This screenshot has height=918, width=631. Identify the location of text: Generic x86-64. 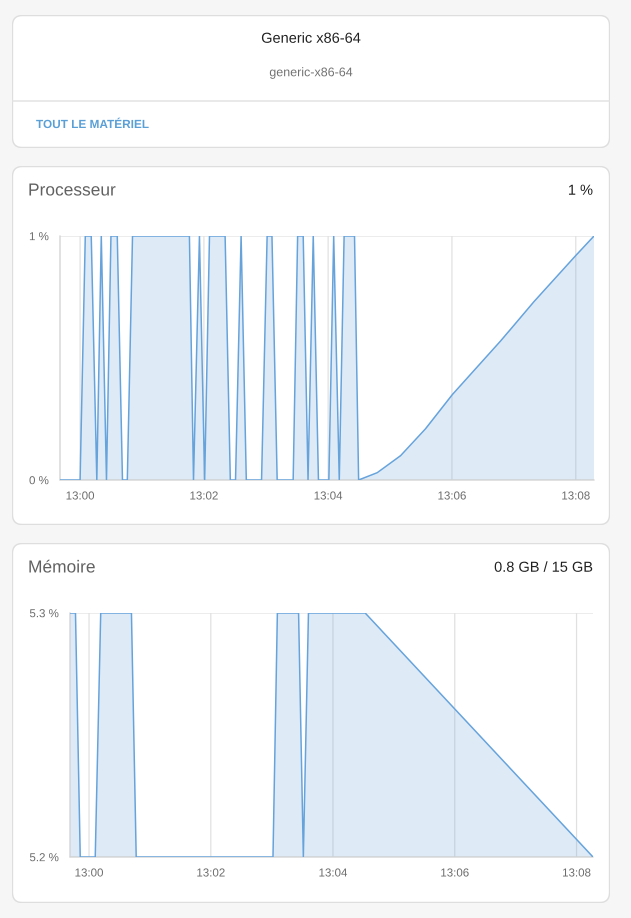
(311, 37).